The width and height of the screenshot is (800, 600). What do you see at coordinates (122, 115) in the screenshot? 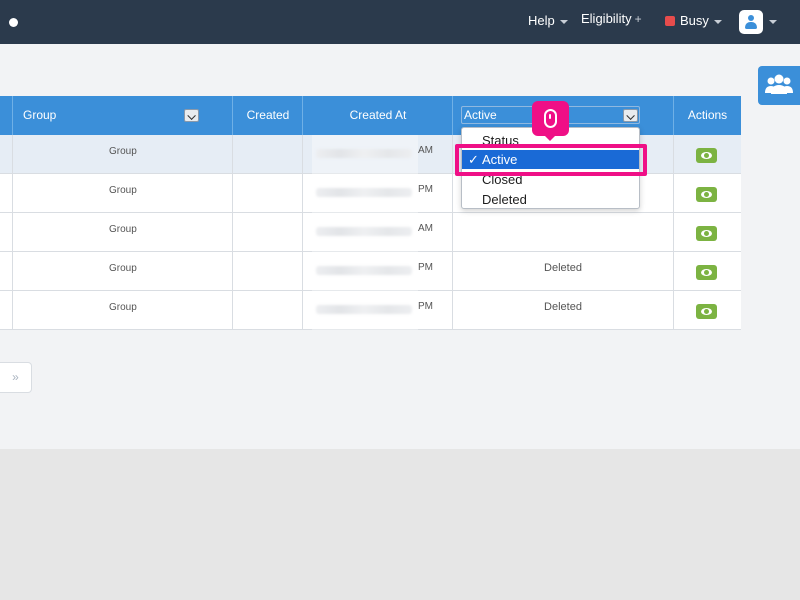
I see `column-header-group: Group` at bounding box center [122, 115].